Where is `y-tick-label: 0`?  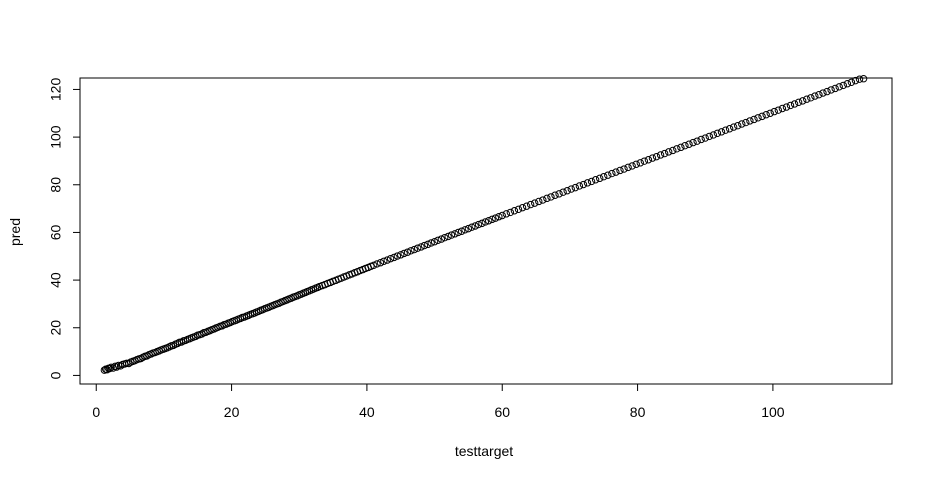 y-tick-label: 0 is located at coordinates (56, 375).